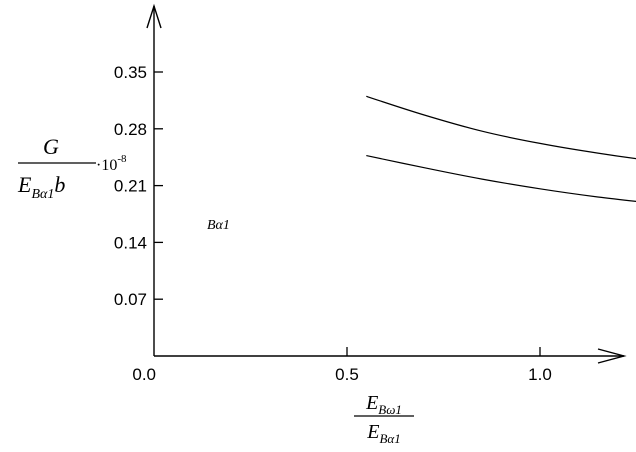  Describe the element at coordinates (42, 194) in the screenshot. I see `ylabel-denominator-sub: Bα1` at that location.